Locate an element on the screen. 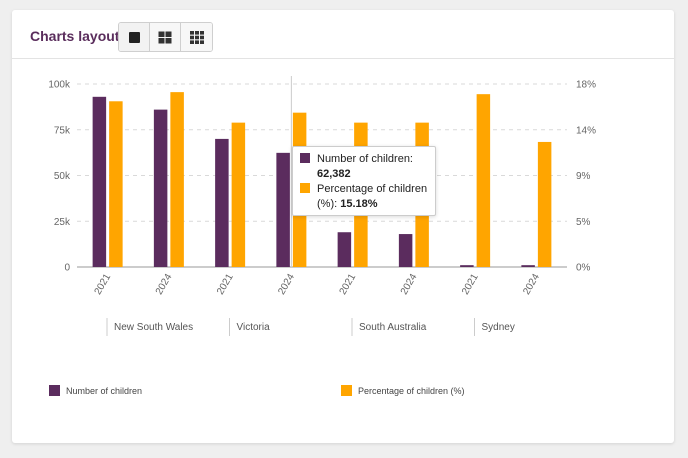  right-axis-tick-label: 14% is located at coordinates (586, 130).